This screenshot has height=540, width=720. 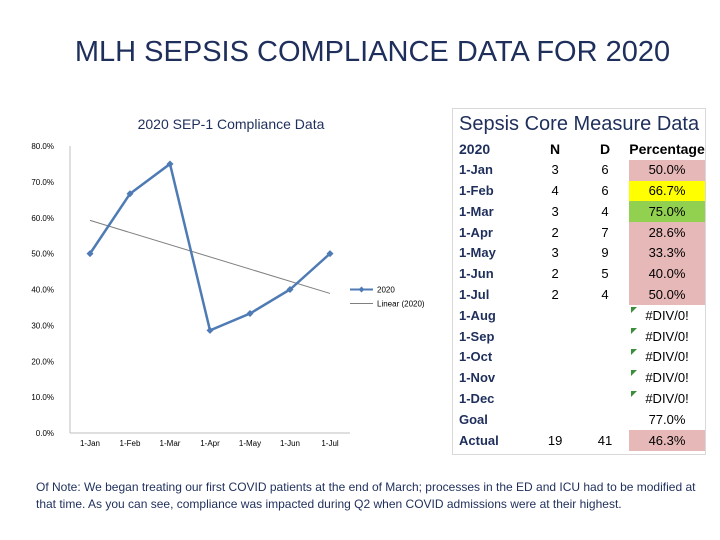 What do you see at coordinates (42, 146) in the screenshot?
I see `y-tick-label: 80.0%` at bounding box center [42, 146].